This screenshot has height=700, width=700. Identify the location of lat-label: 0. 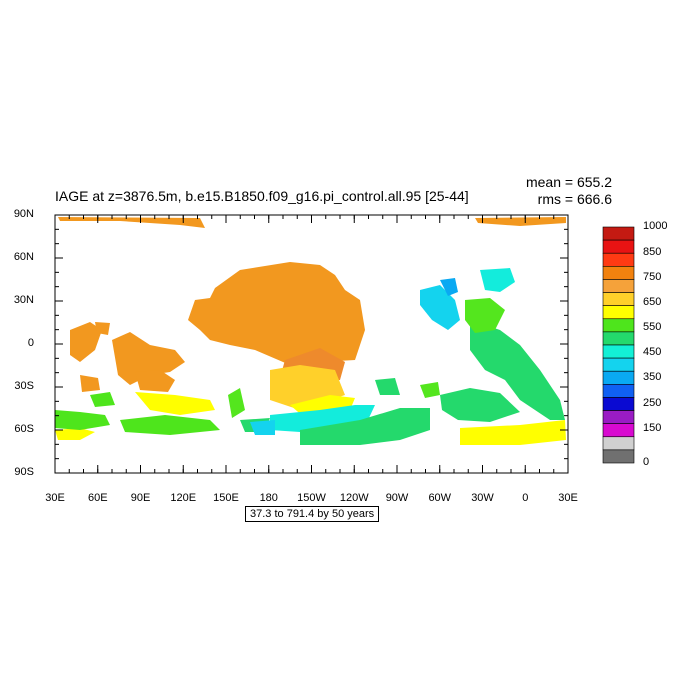
(30, 343).